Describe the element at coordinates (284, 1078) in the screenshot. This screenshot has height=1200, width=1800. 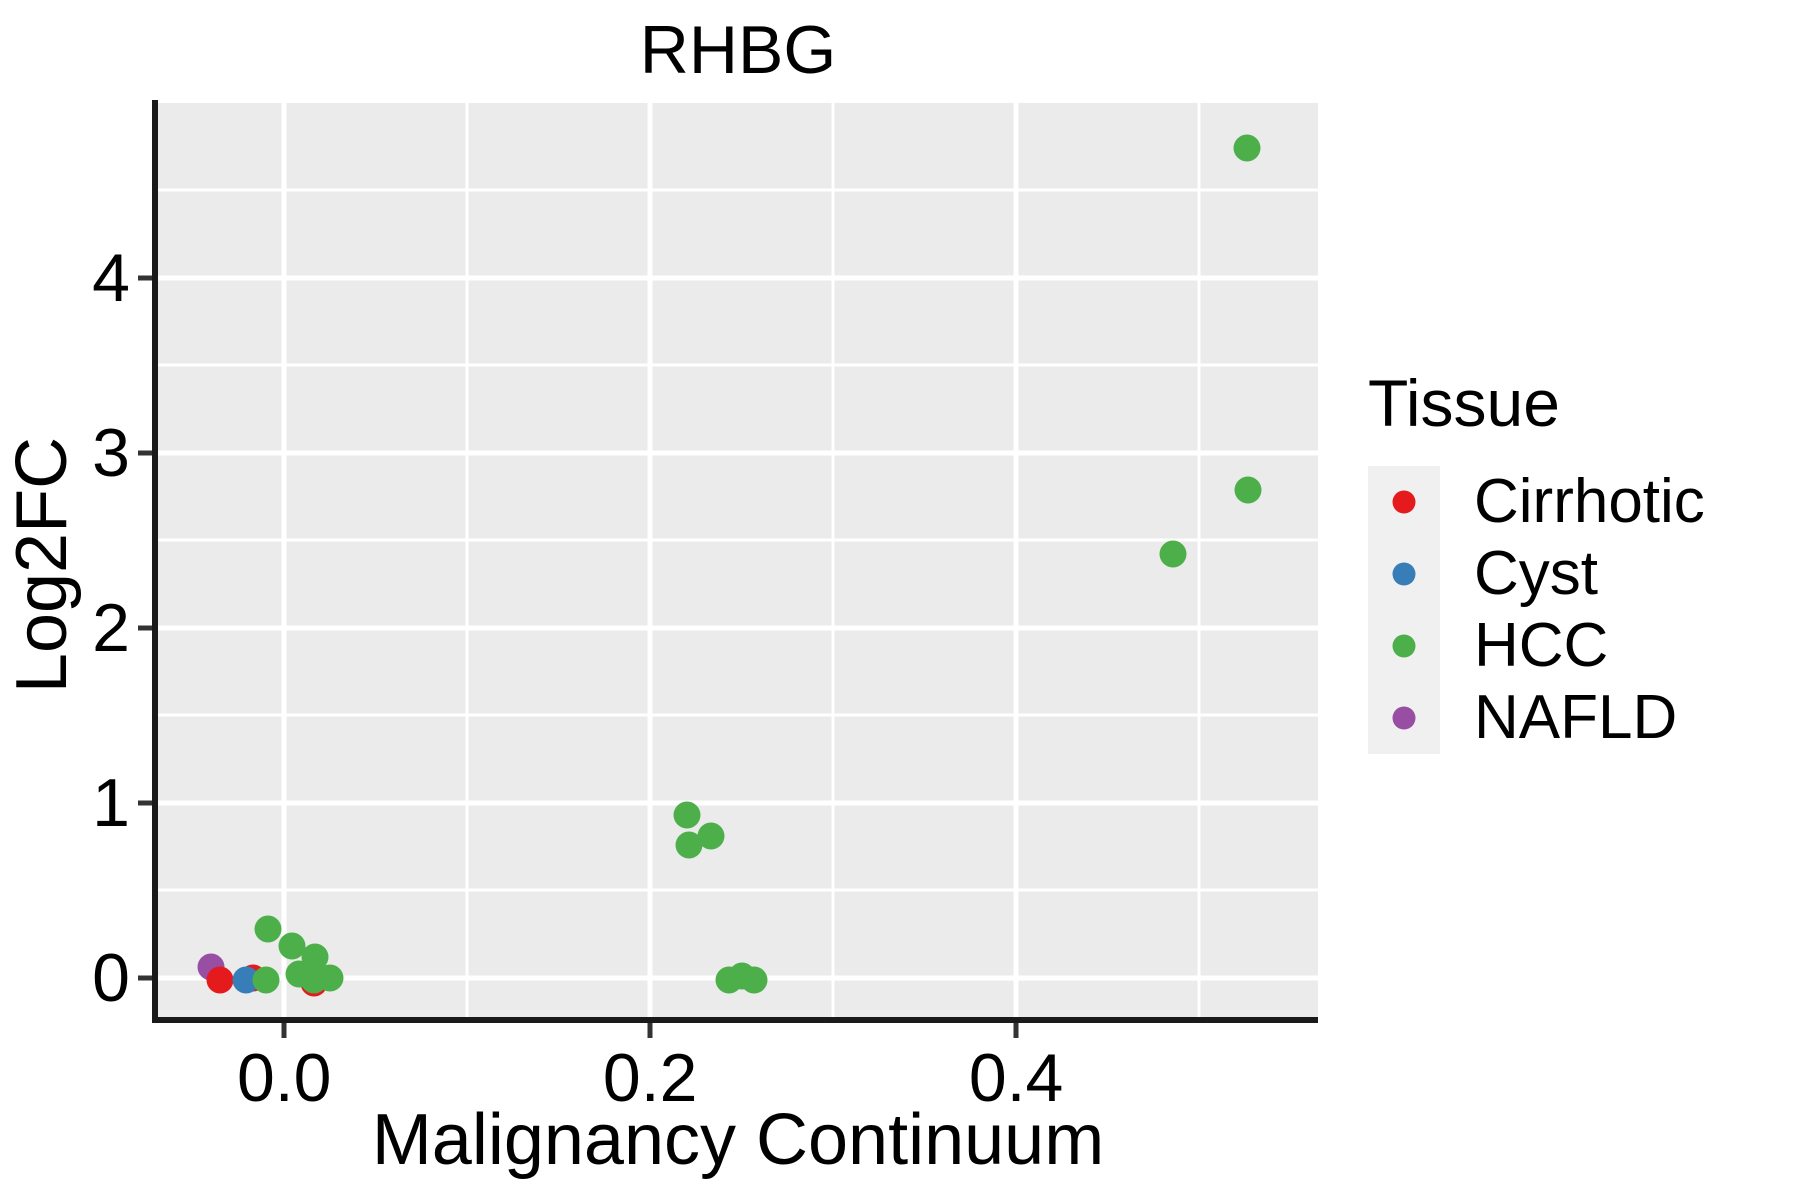
I see `x-tick-label: 0.0` at that location.